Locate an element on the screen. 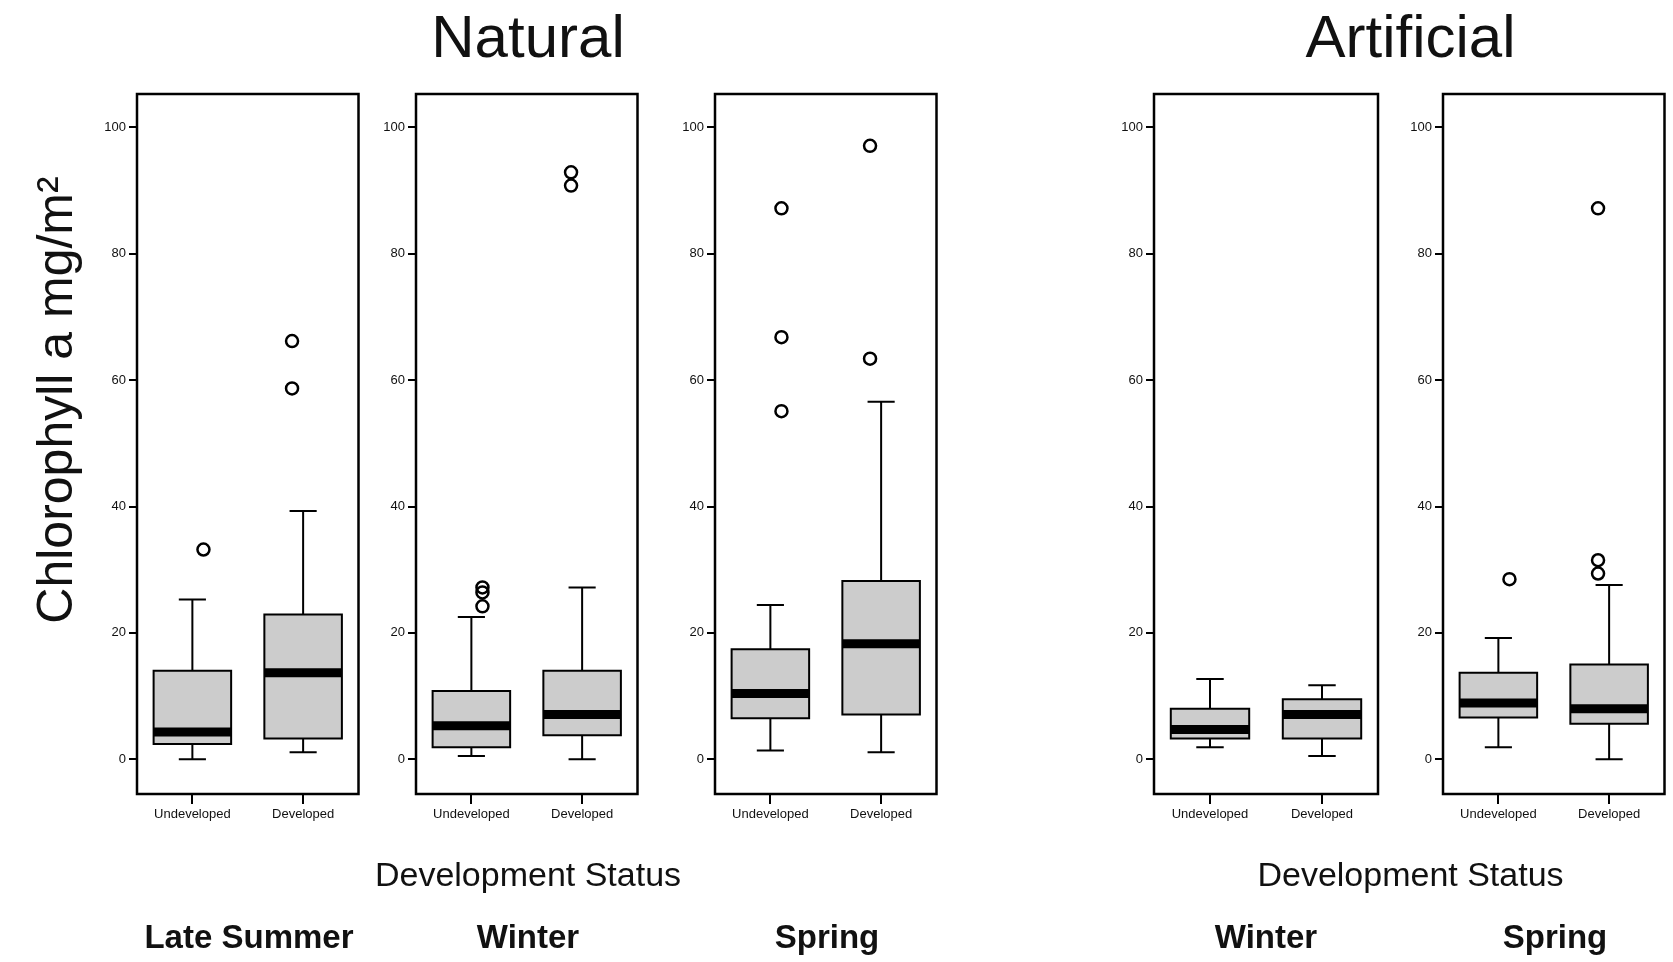  y-axis-title: Chlorophyll a mg/m² is located at coordinates (55, 400).